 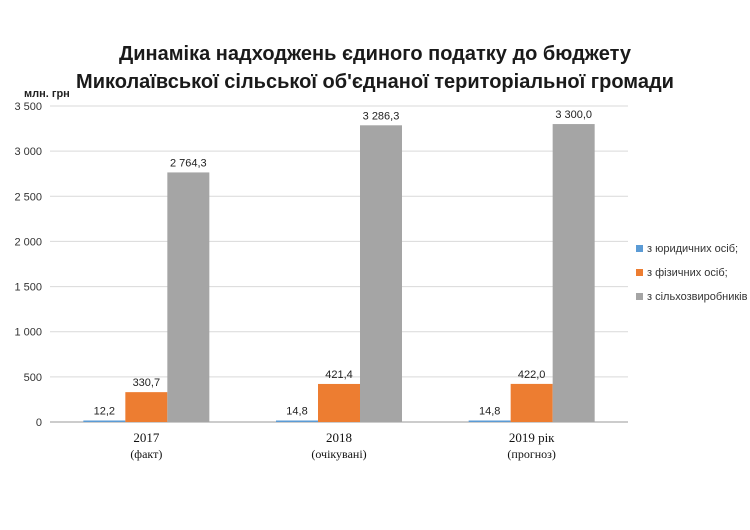 What do you see at coordinates (28, 288) in the screenshot?
I see `y-tick-label: 1 500` at bounding box center [28, 288].